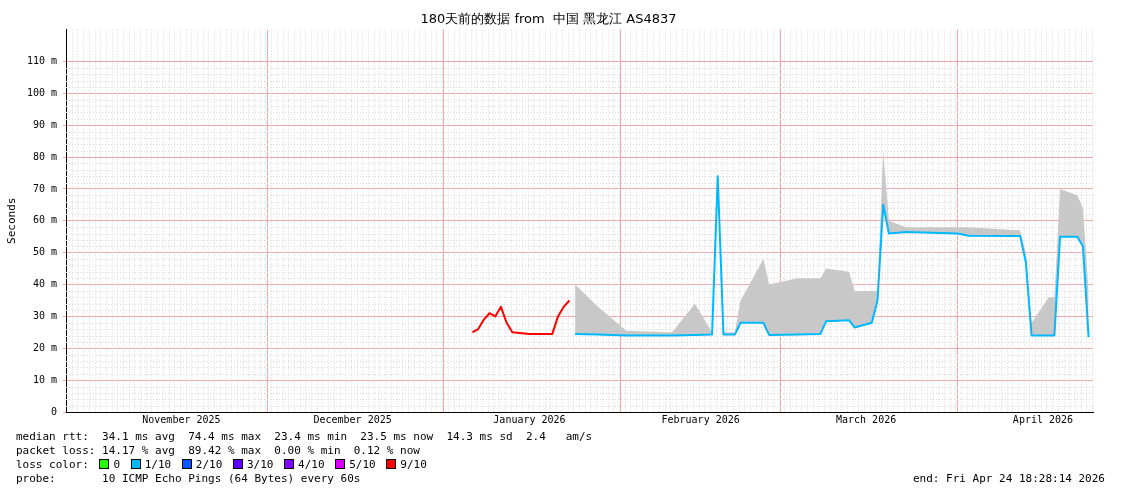  I want to click on legend-title: loss color:, so click(53, 464).